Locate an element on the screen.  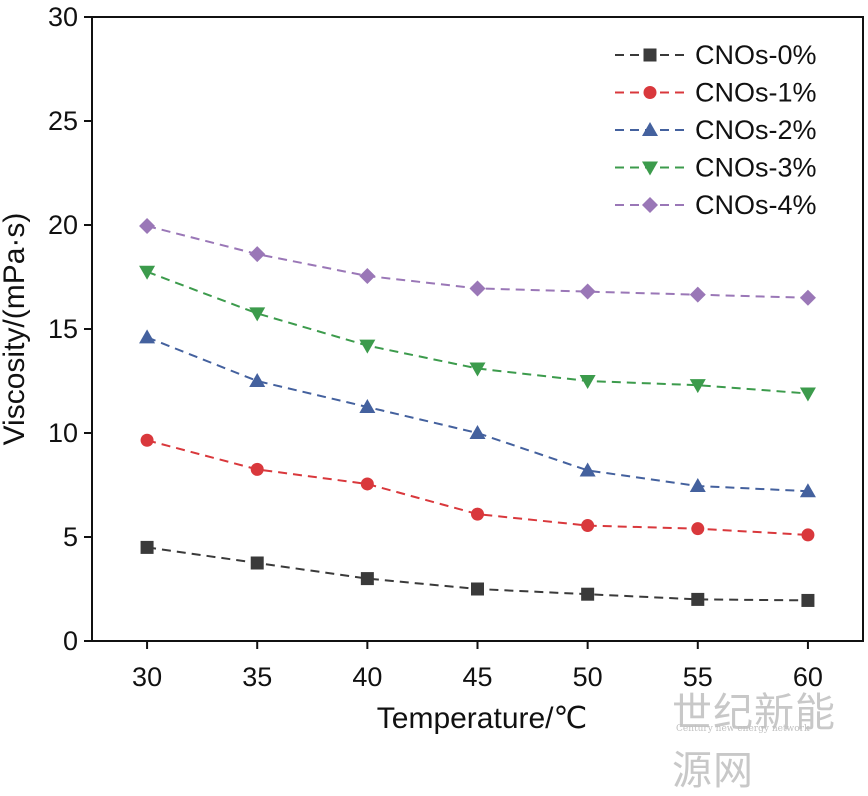
y-tick-label: 5 is located at coordinates (70, 537).